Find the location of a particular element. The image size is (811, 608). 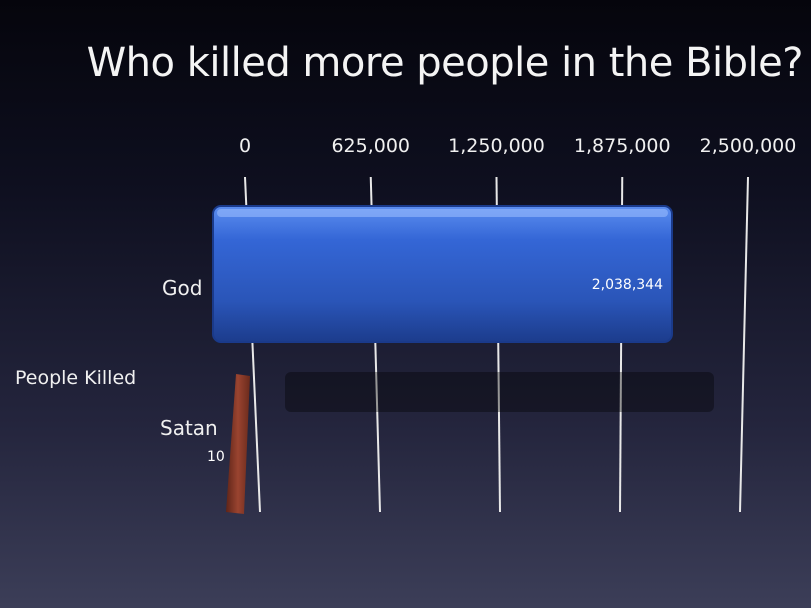

gridline is located at coordinates (744, 344).